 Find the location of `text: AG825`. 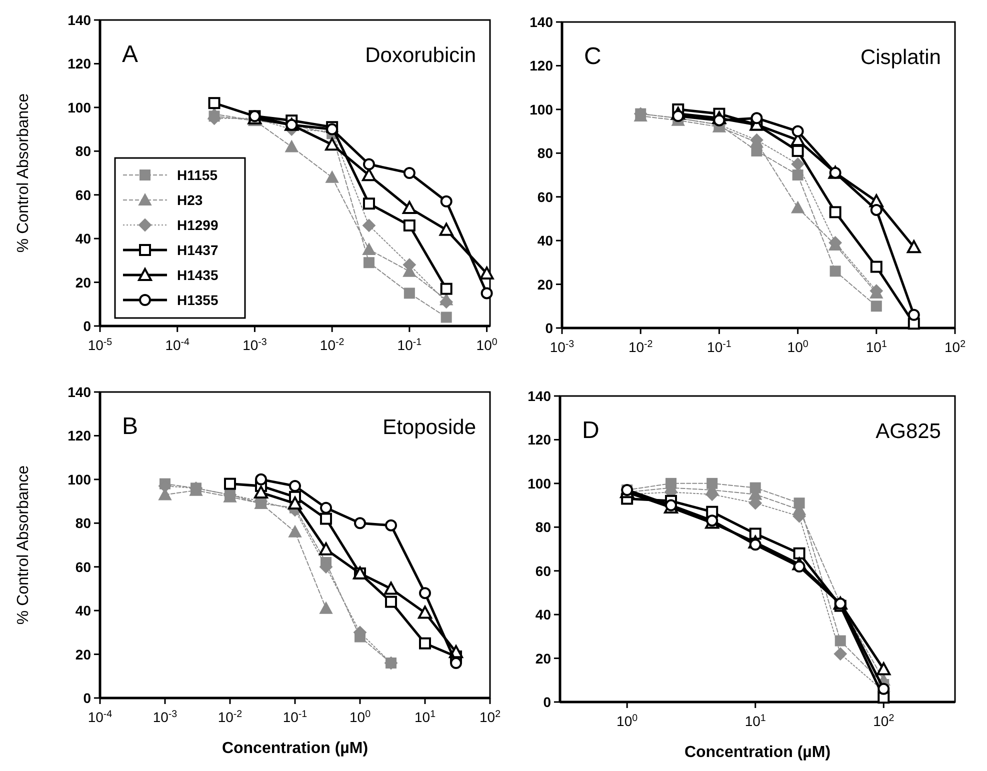

text: AG825 is located at coordinates (908, 431).